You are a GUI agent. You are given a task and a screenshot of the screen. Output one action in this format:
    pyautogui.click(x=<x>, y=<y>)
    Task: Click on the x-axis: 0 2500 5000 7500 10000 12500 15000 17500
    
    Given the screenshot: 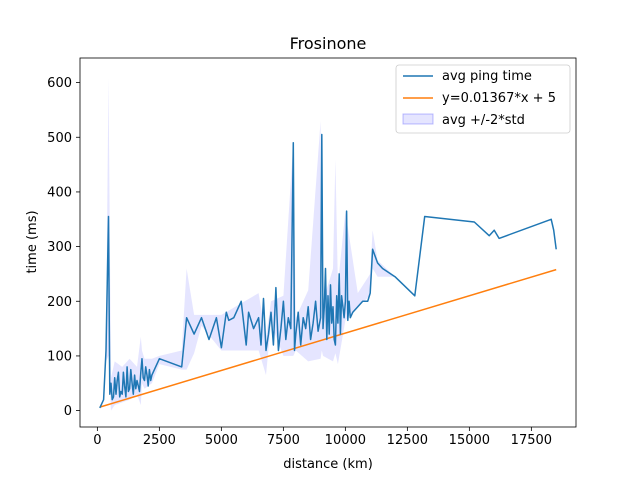 What is the action you would take?
    pyautogui.click(x=322, y=437)
    